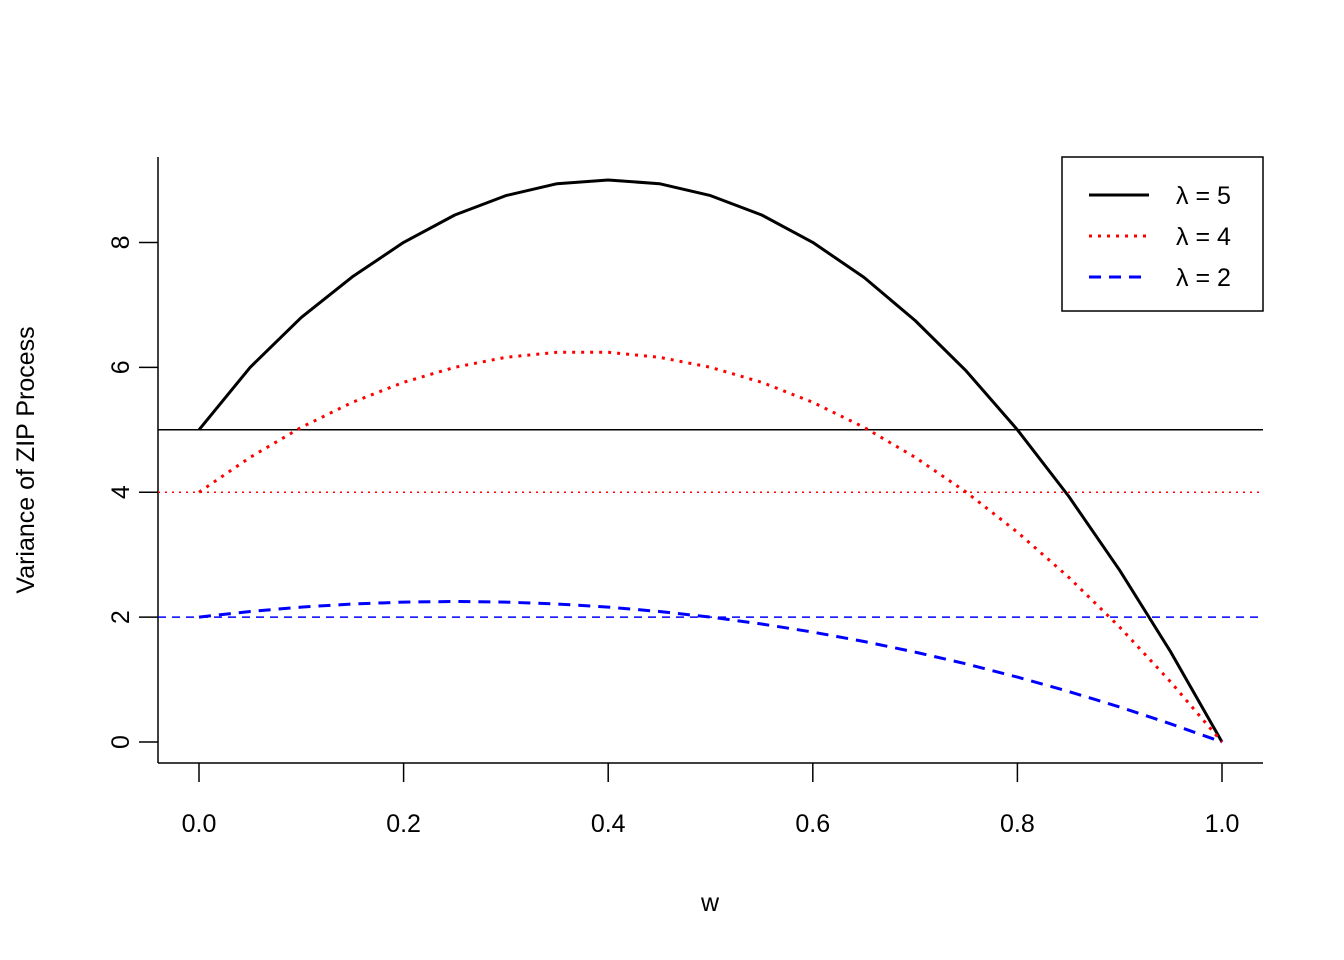 The image size is (1344, 960). I want to click on y-axis-label: Variance of ZIP Process, so click(26, 459).